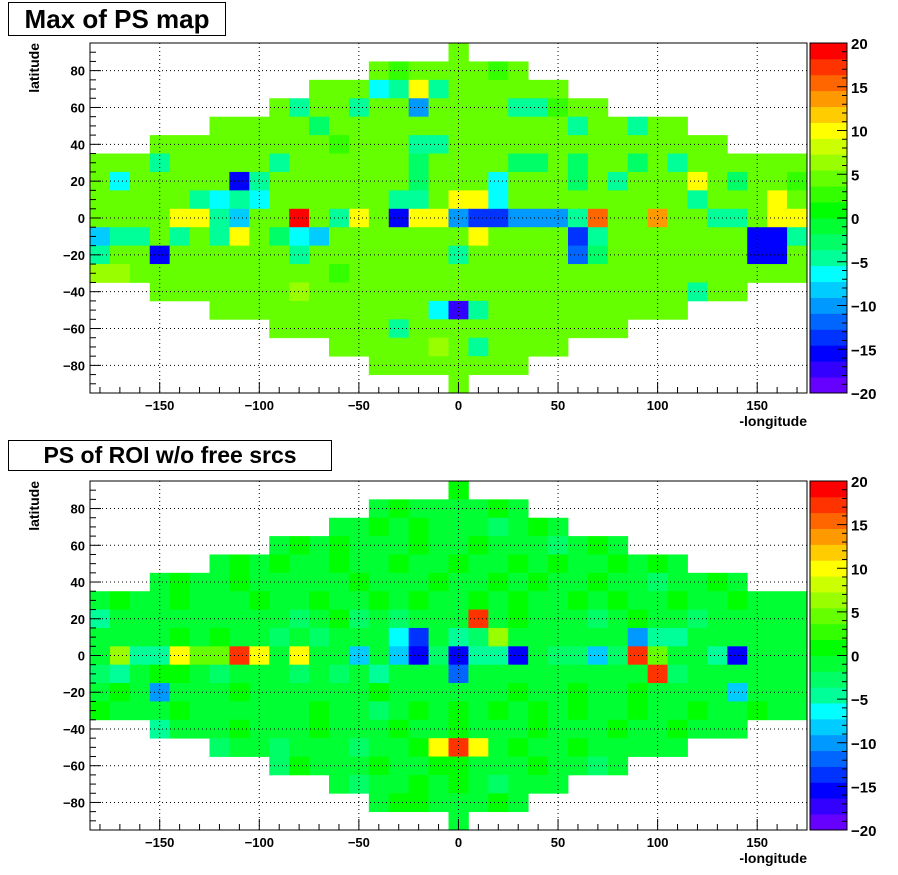  I want to click on color-scale-label: −10, so click(863, 307).